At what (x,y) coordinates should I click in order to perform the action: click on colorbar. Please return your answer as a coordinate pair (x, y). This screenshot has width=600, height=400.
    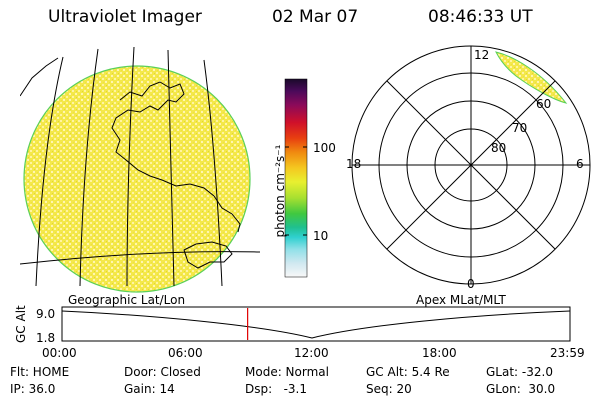
    Looking at the image, I should click on (296, 178).